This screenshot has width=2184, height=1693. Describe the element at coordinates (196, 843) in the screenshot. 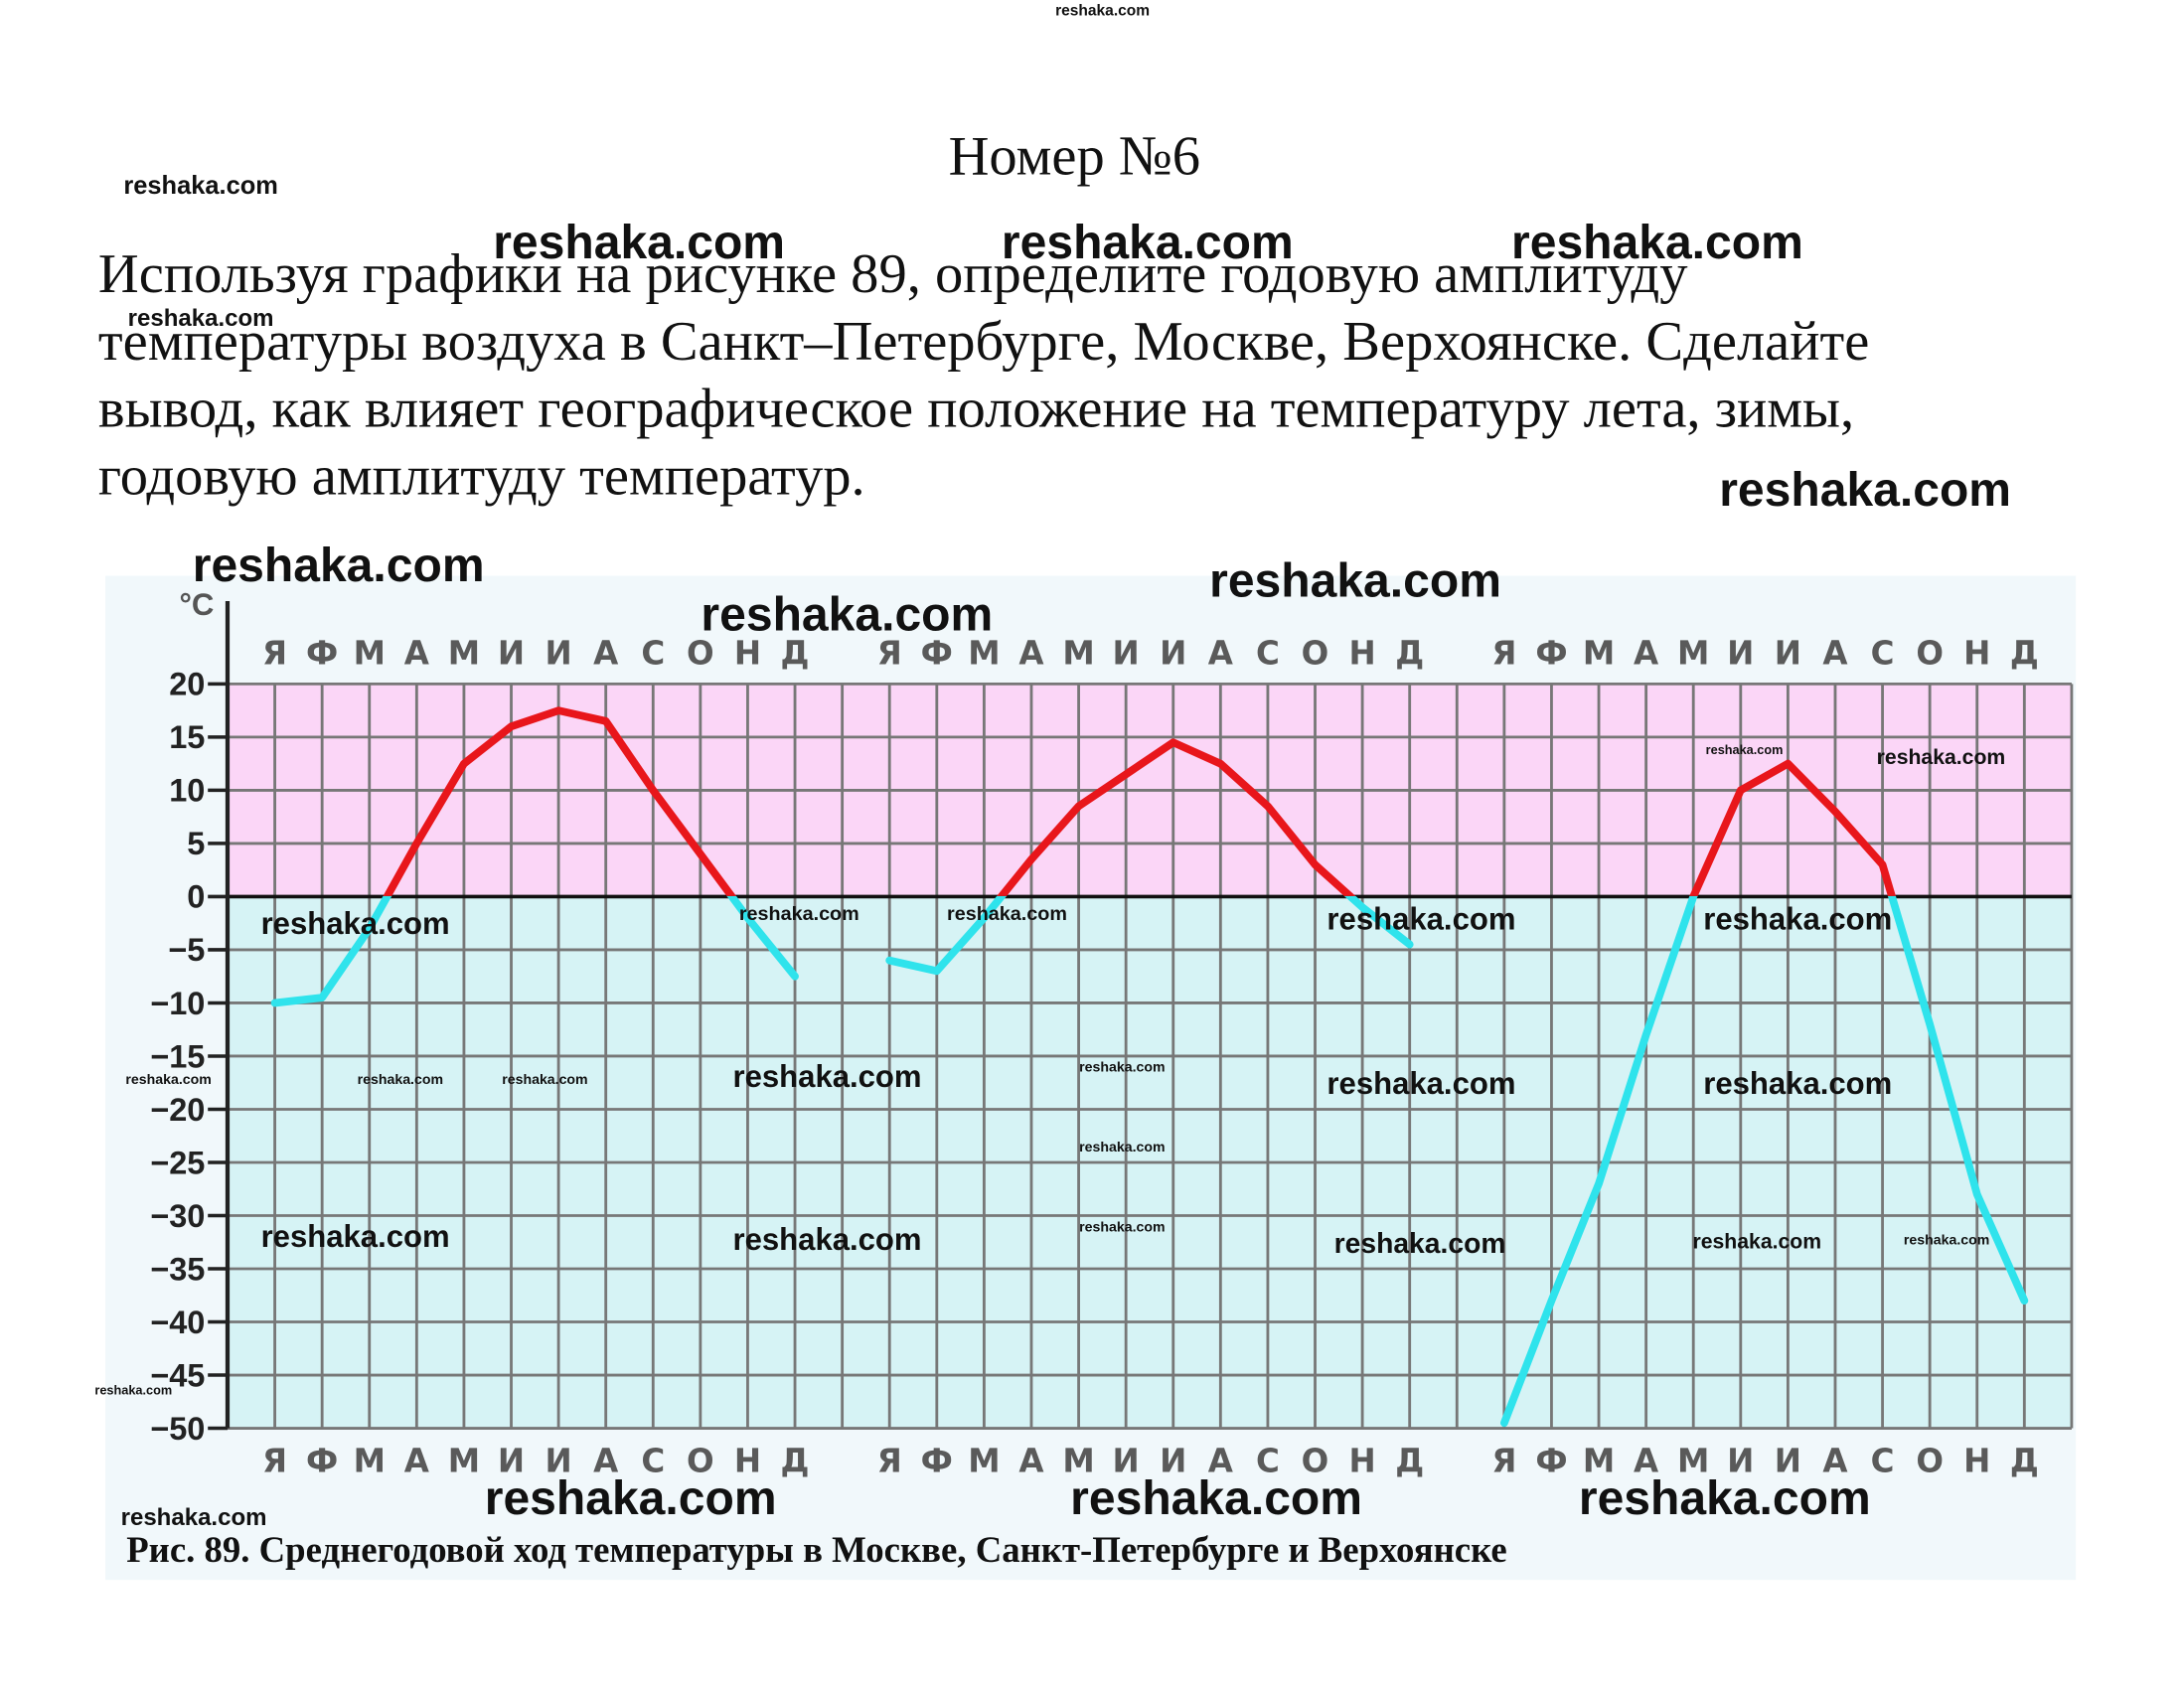

I see `y-tick-label: 5` at that location.